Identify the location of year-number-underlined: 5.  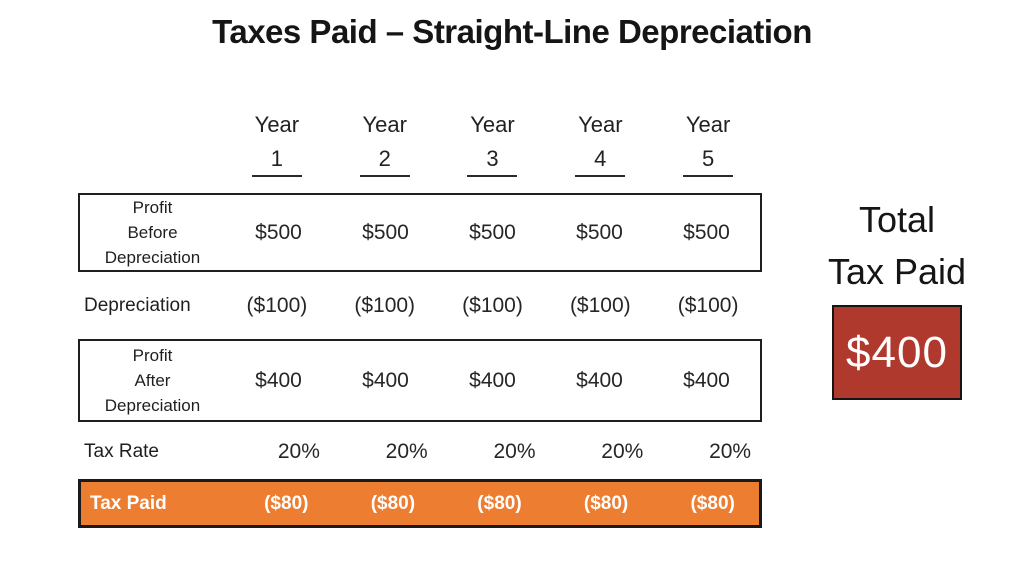
(708, 161).